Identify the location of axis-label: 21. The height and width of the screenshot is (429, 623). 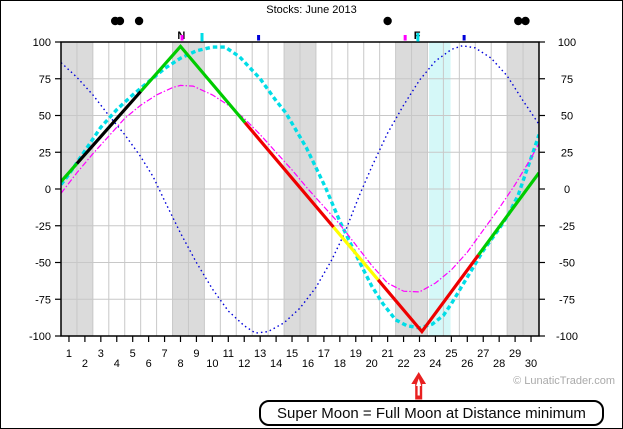
(388, 354).